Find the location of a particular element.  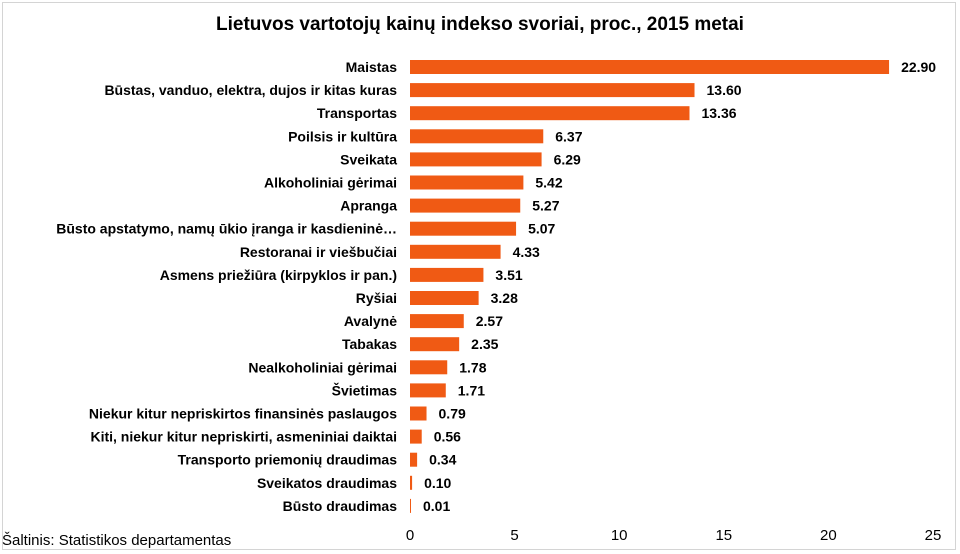

value-label: 13.36 is located at coordinates (718, 113).